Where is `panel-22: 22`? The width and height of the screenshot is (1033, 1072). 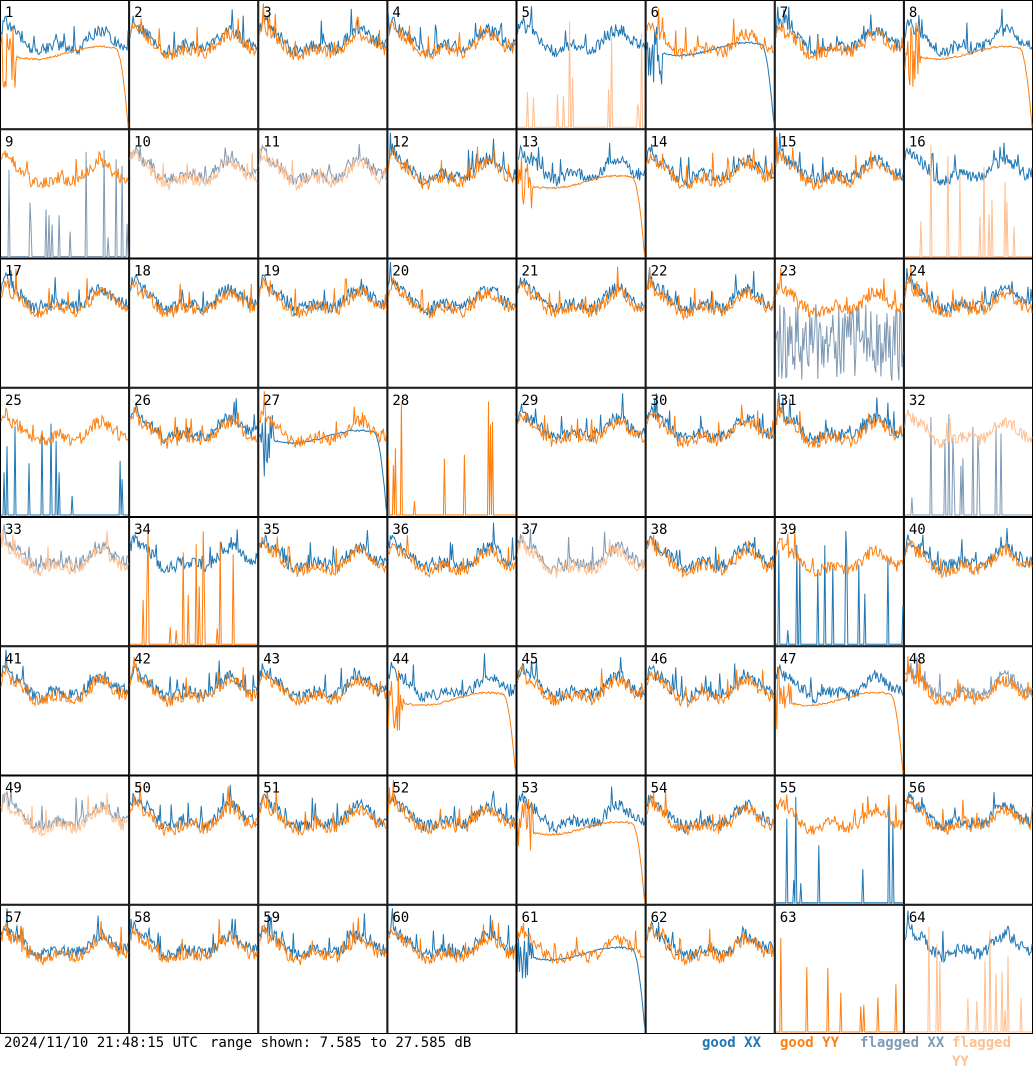
panel-22: 22 is located at coordinates (710, 323).